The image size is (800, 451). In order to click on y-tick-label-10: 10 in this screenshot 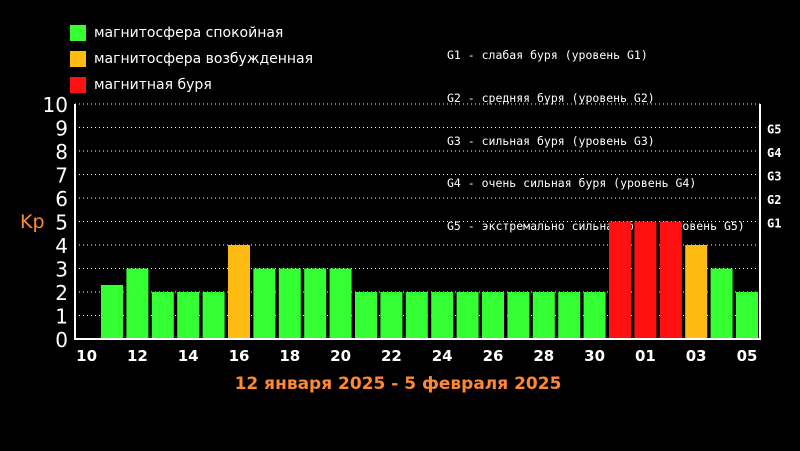, I will do `click(55, 105)`.